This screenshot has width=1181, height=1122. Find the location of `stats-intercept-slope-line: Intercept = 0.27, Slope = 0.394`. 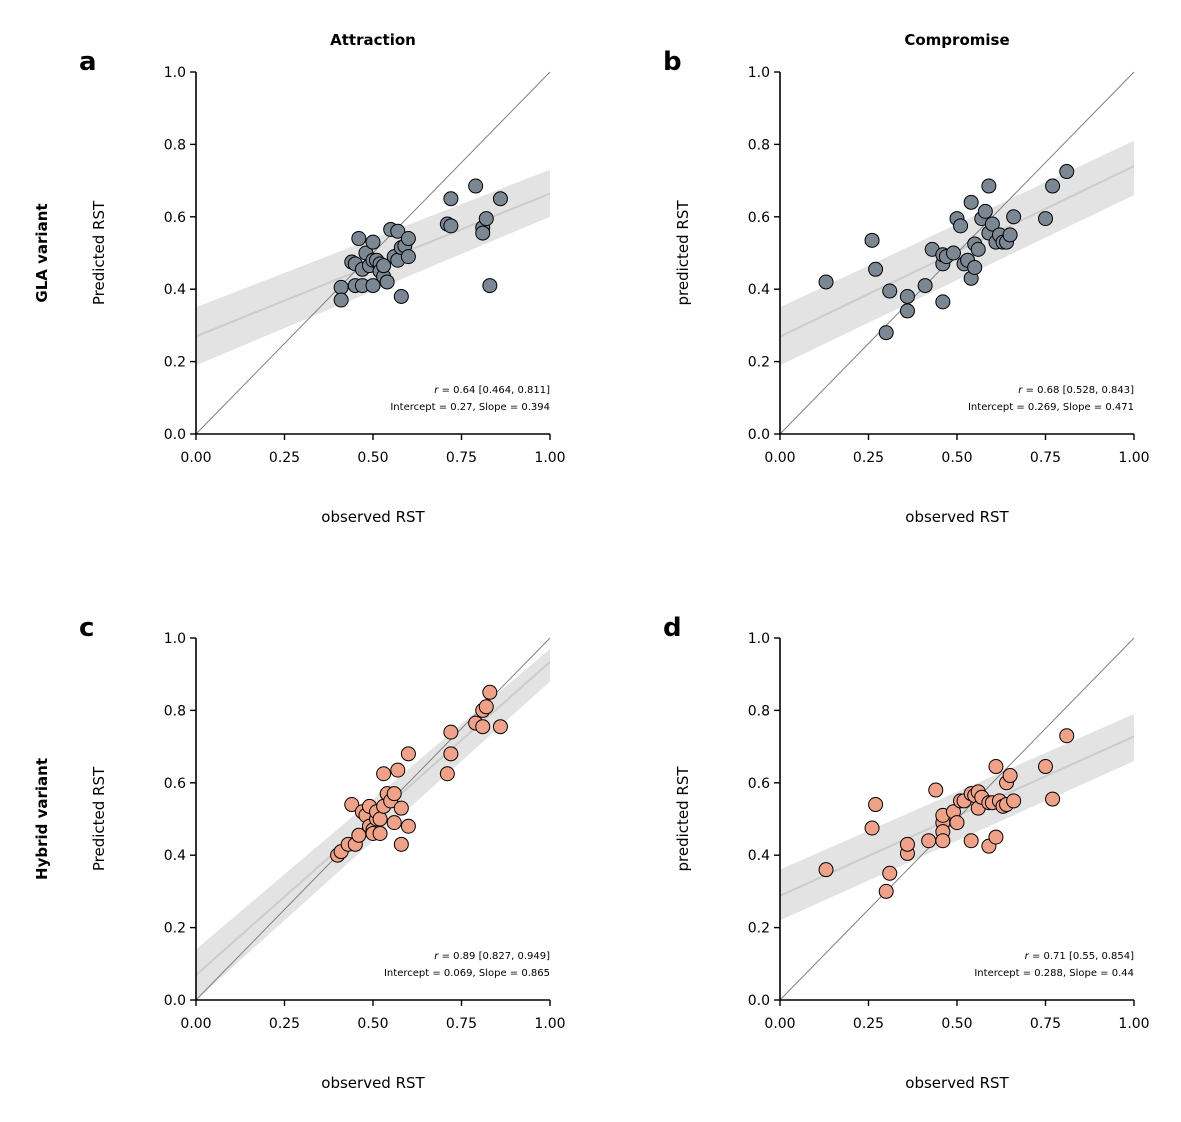

stats-intercept-slope-line: Intercept = 0.27, Slope = 0.394 is located at coordinates (470, 407).